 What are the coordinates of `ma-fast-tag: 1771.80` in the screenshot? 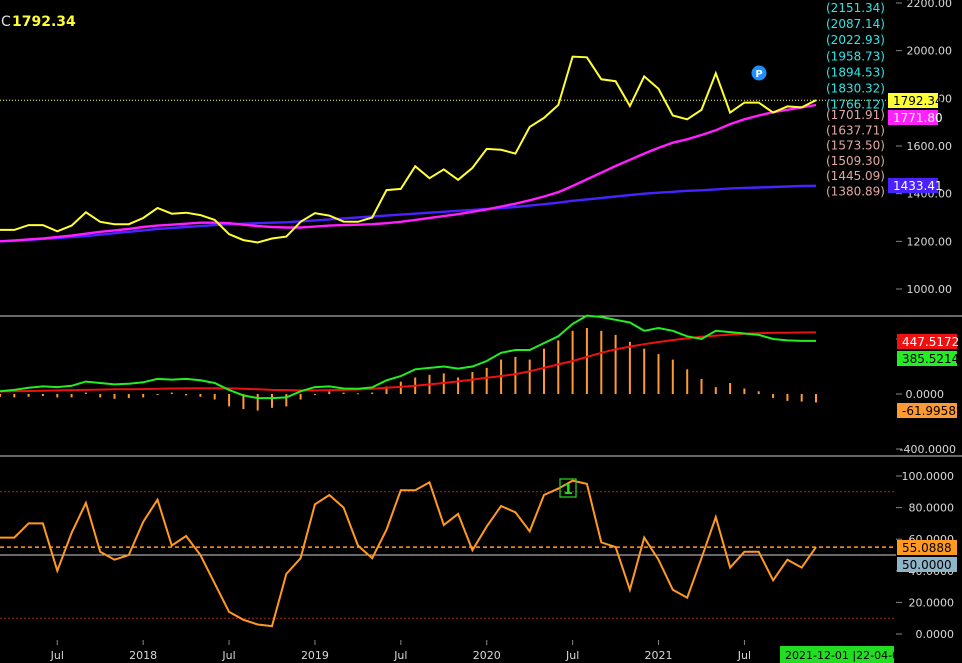 It's located at (915, 117).